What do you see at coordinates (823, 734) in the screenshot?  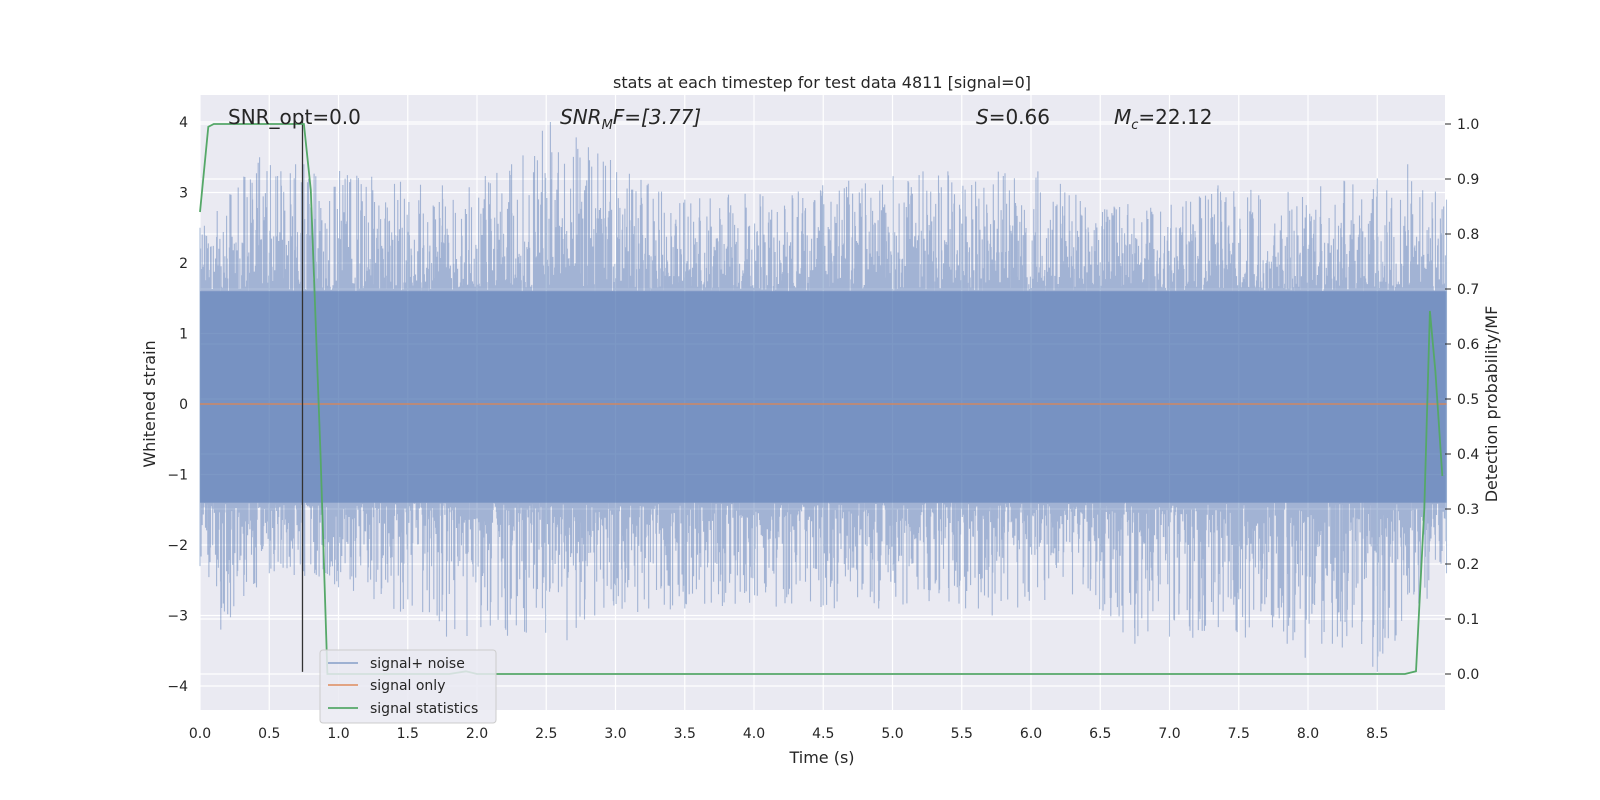 I see `x-tick-label: 4.5` at bounding box center [823, 734].